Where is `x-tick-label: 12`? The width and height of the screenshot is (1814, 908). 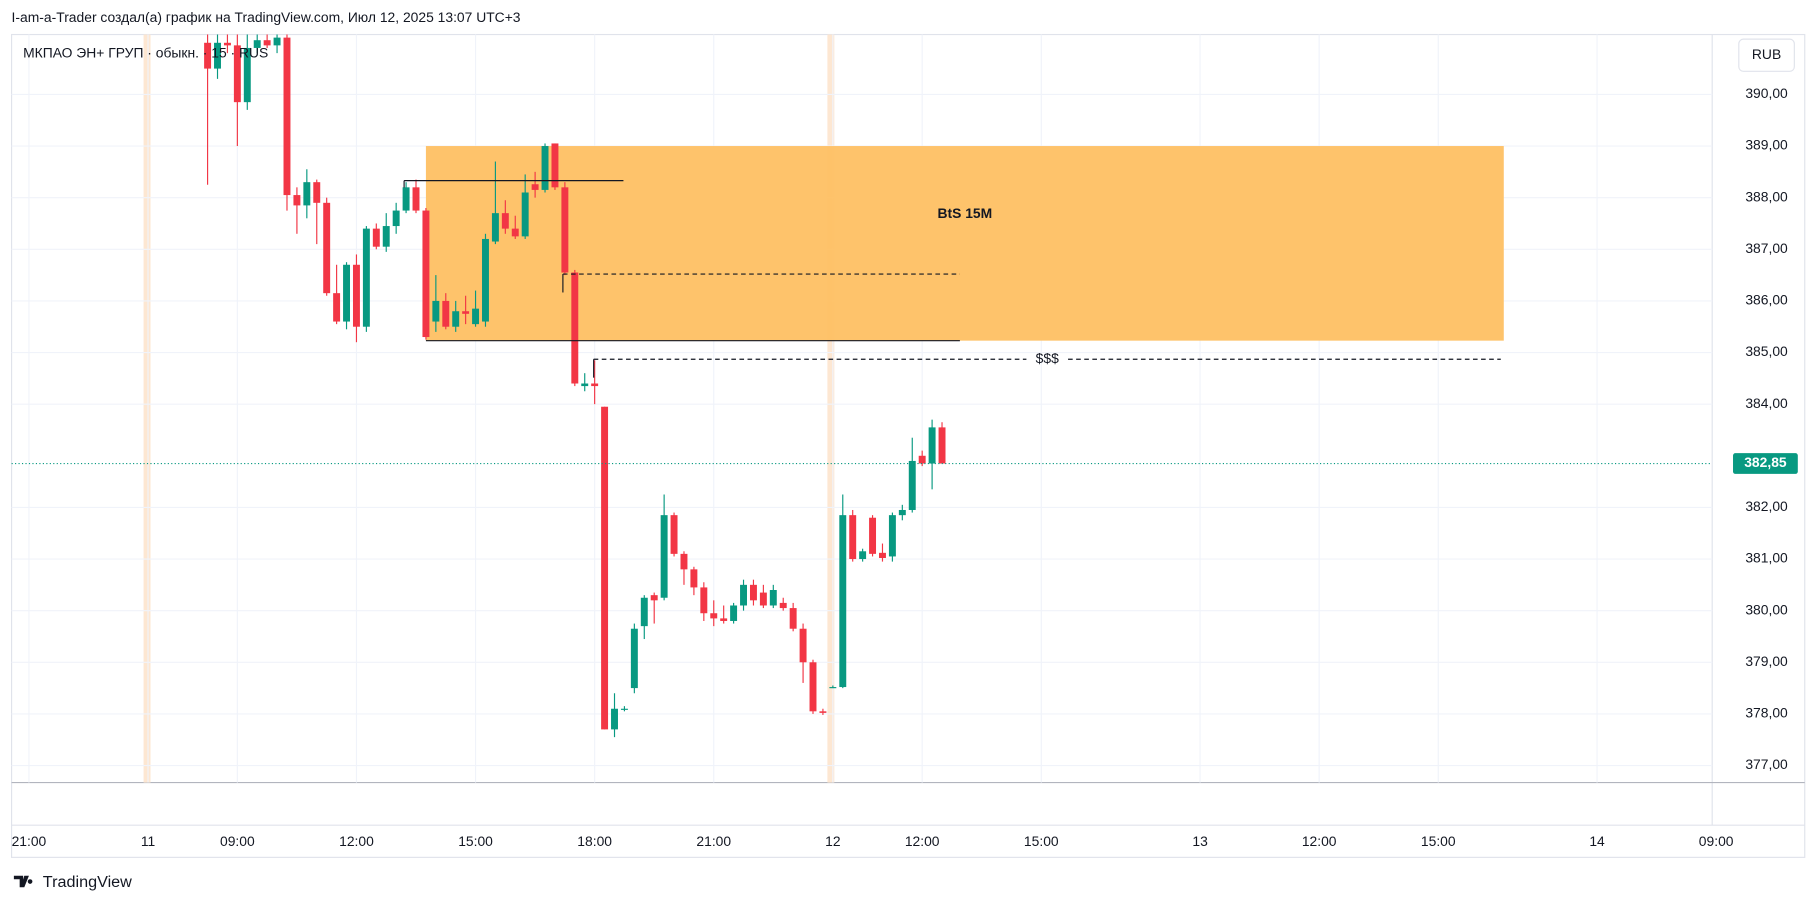
x-tick-label: 12 is located at coordinates (832, 841).